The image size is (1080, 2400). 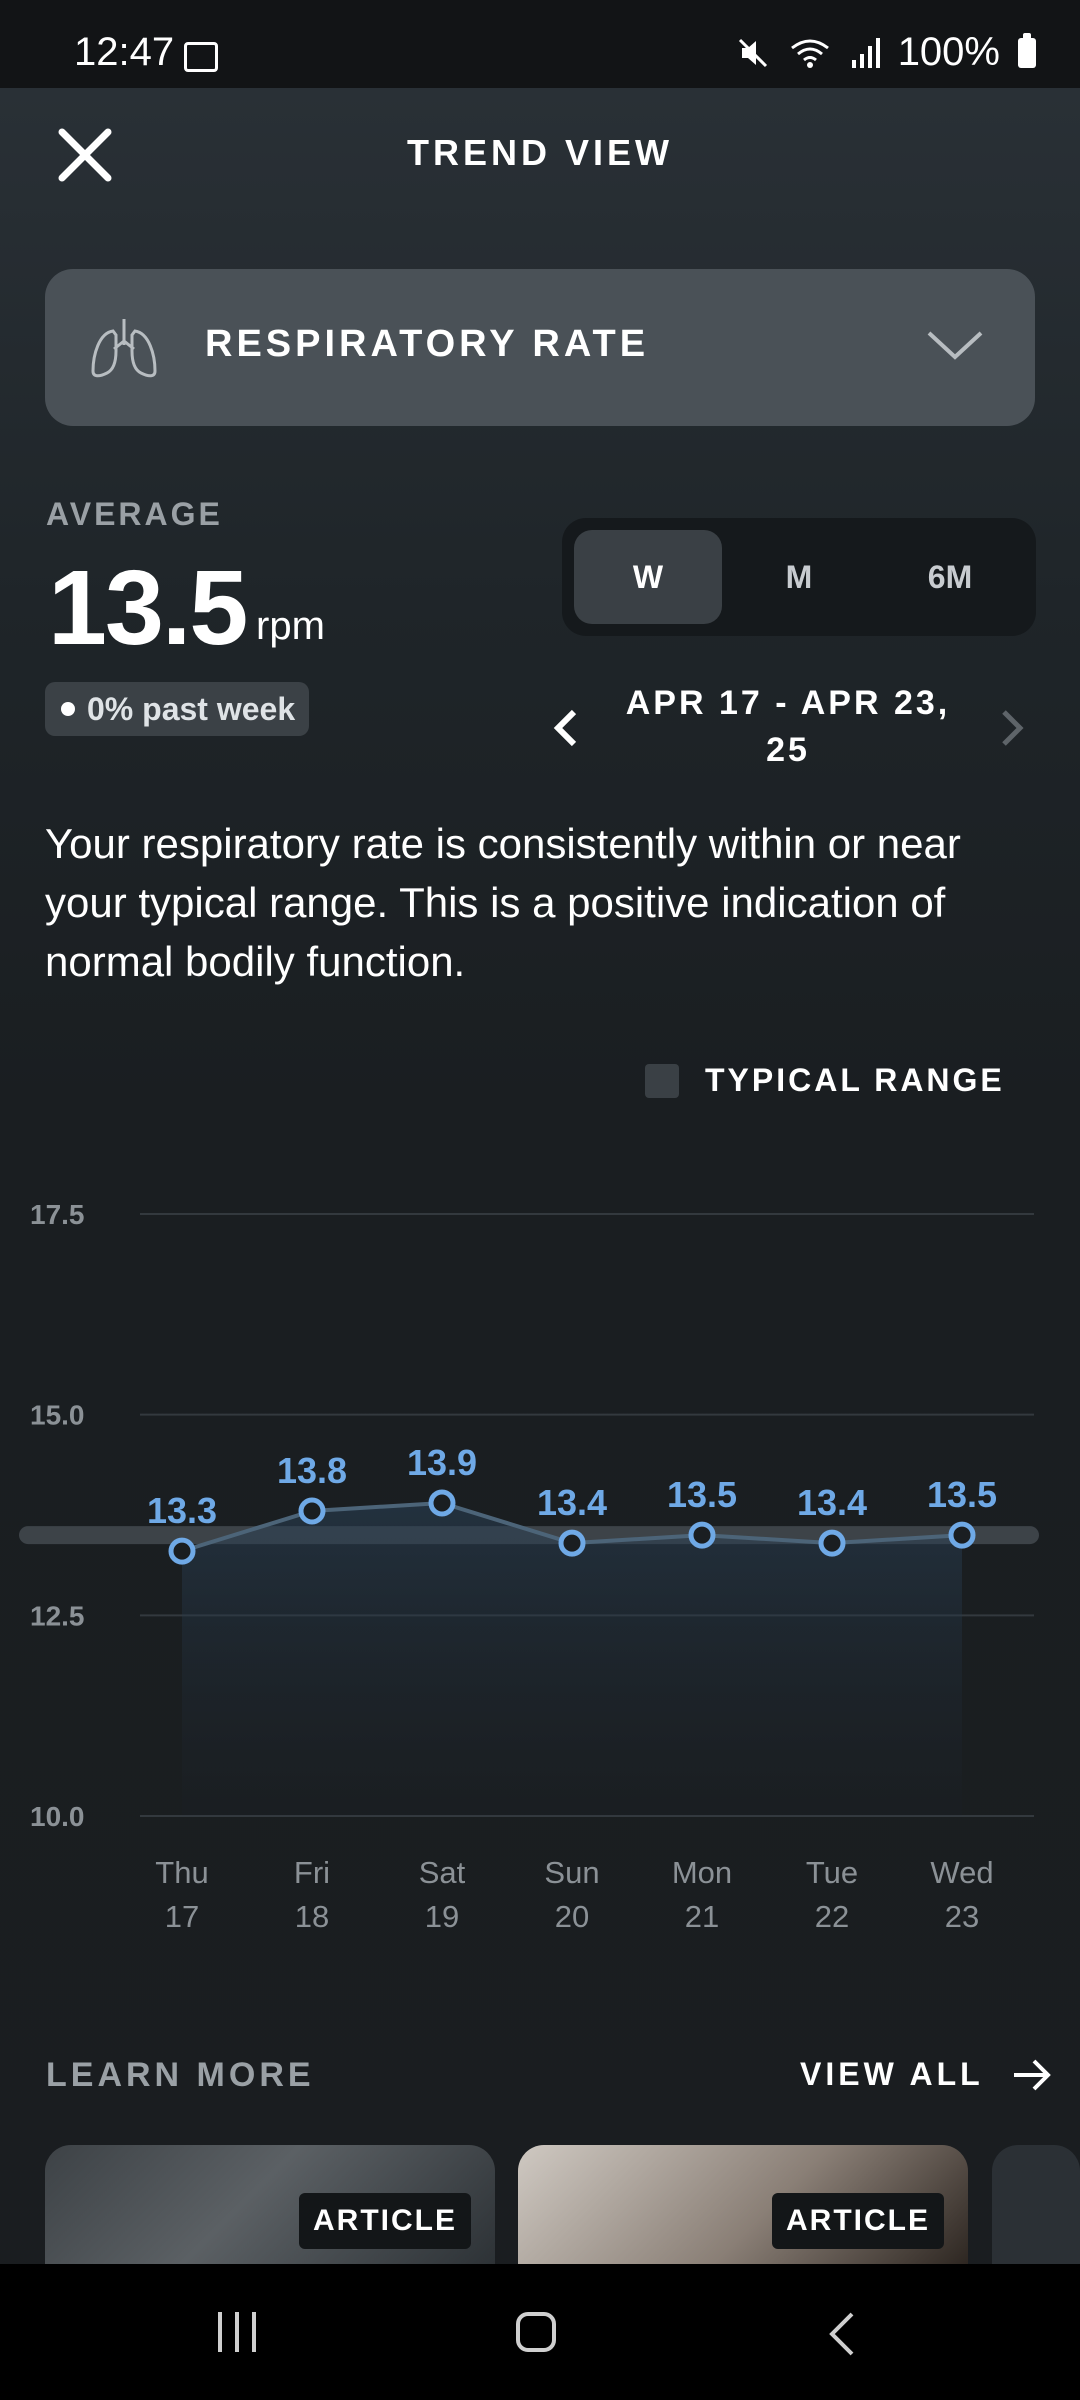 I want to click on period-selector: W M 6M, so click(x=799, y=577).